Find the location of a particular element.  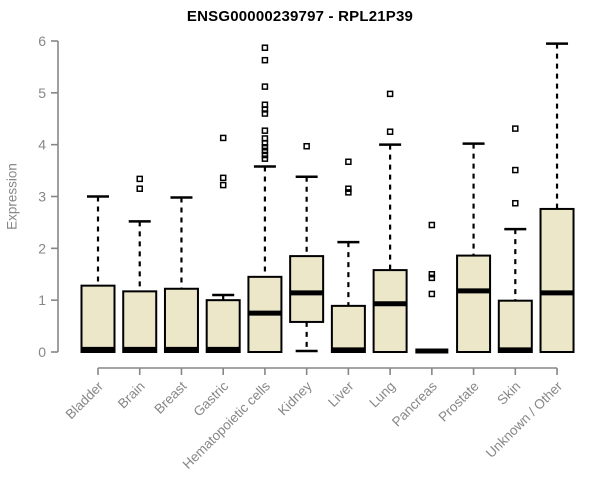

box-bladder is located at coordinates (98, 318).